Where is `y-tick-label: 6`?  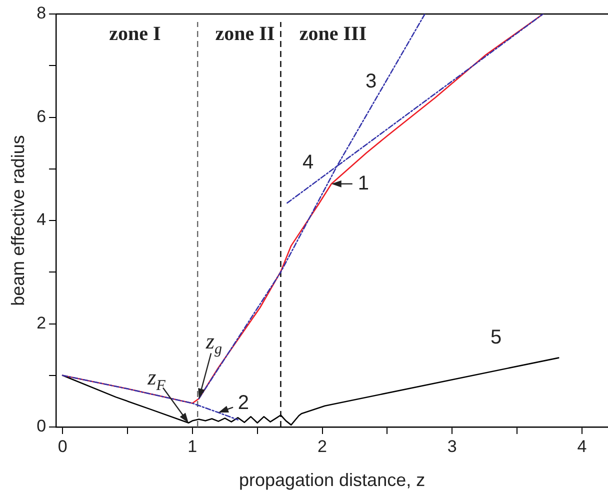
y-tick-label: 6 is located at coordinates (41, 116).